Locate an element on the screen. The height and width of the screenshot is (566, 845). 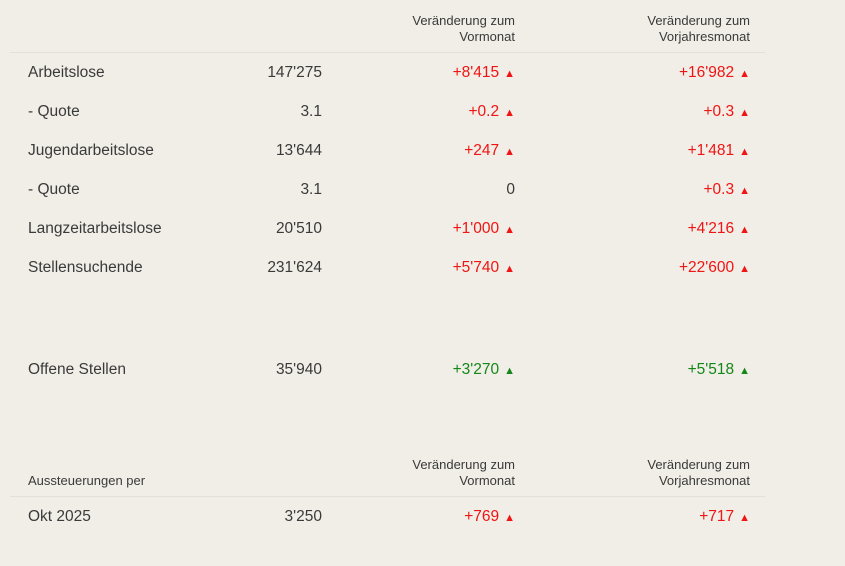
header-aussteuerungen-label: Aussteuerungen per is located at coordinates (87, 480).